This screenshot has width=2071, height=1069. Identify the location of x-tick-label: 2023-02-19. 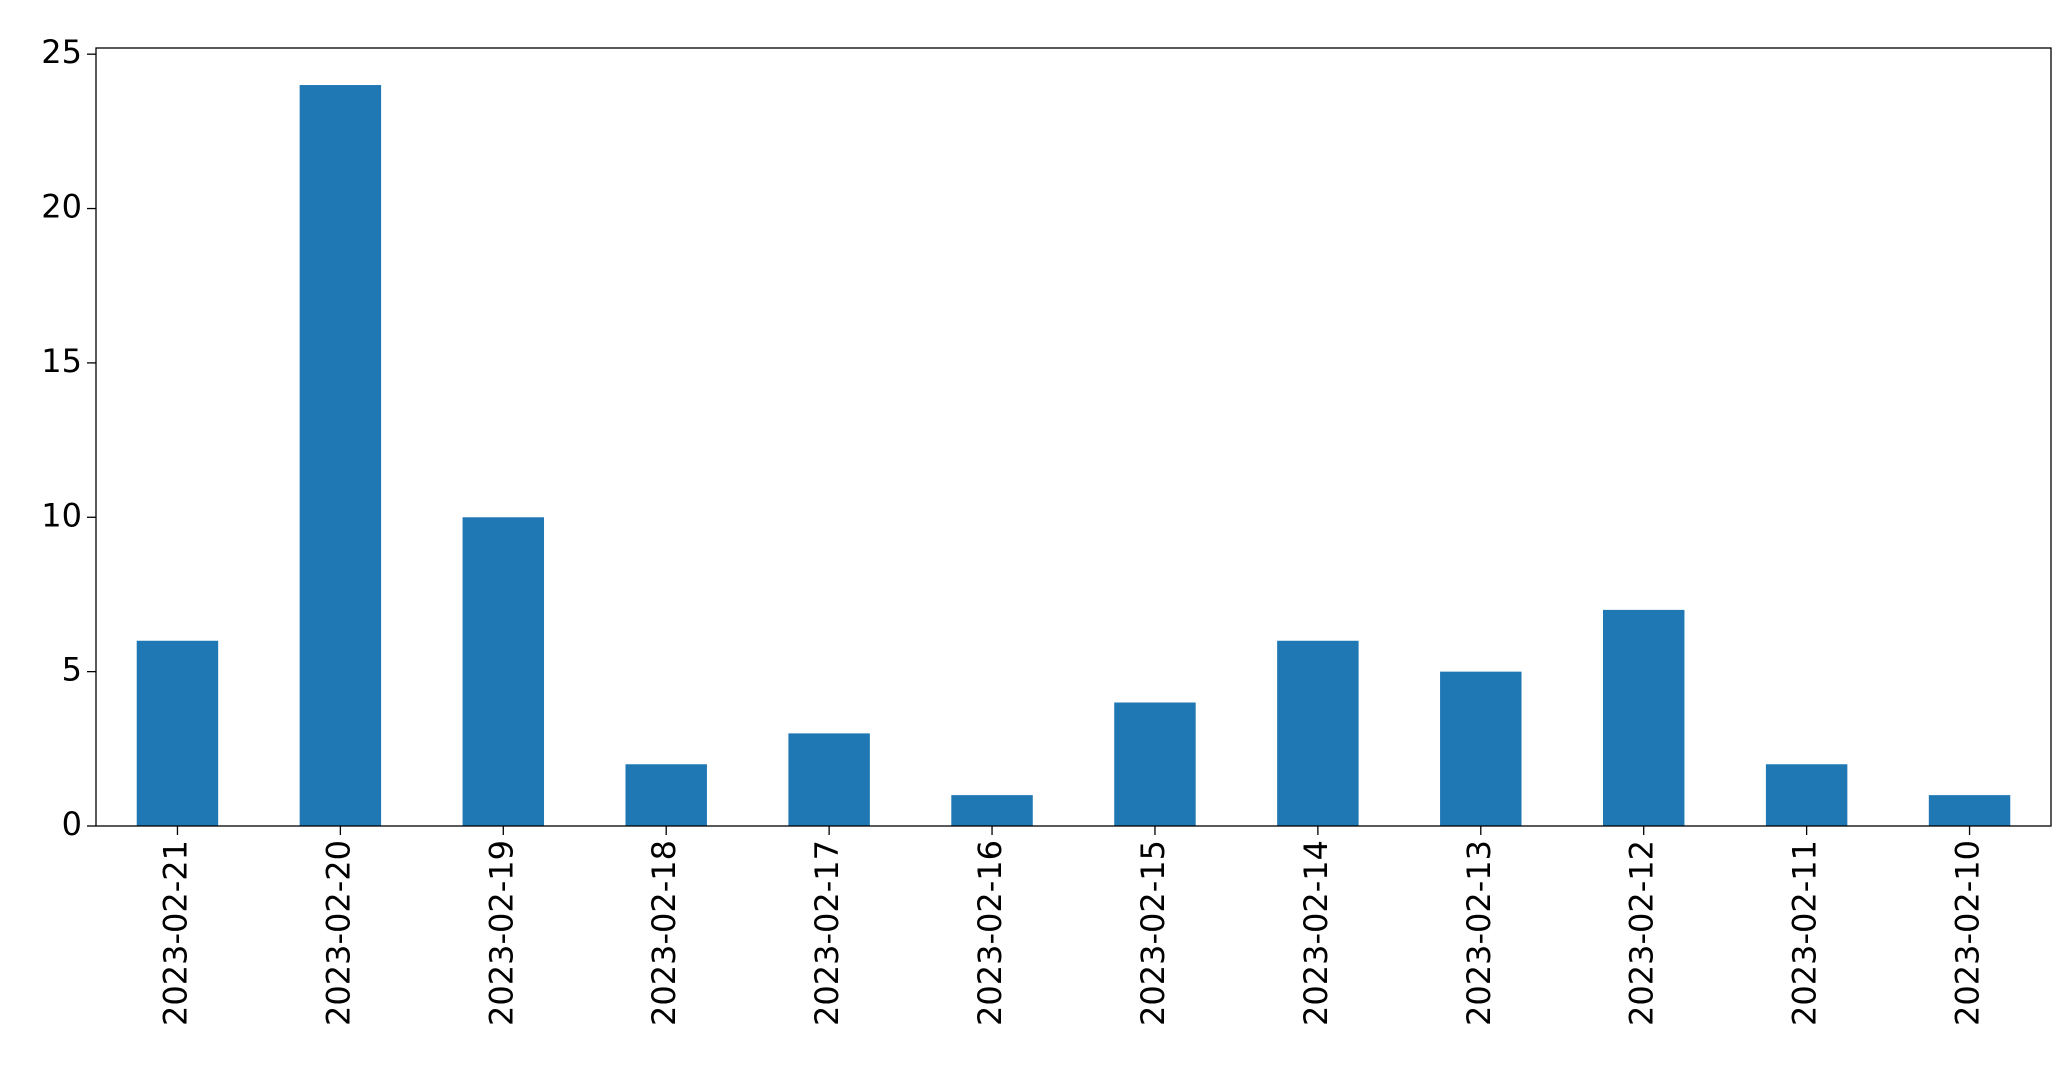
(501, 933).